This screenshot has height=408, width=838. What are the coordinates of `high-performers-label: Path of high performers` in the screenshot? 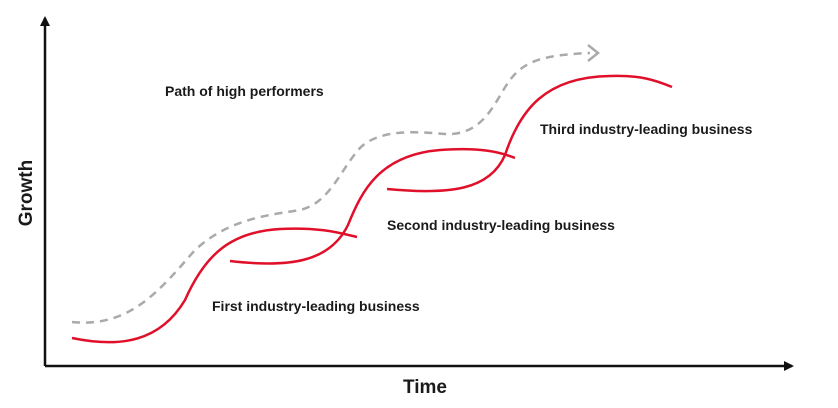 It's located at (244, 91).